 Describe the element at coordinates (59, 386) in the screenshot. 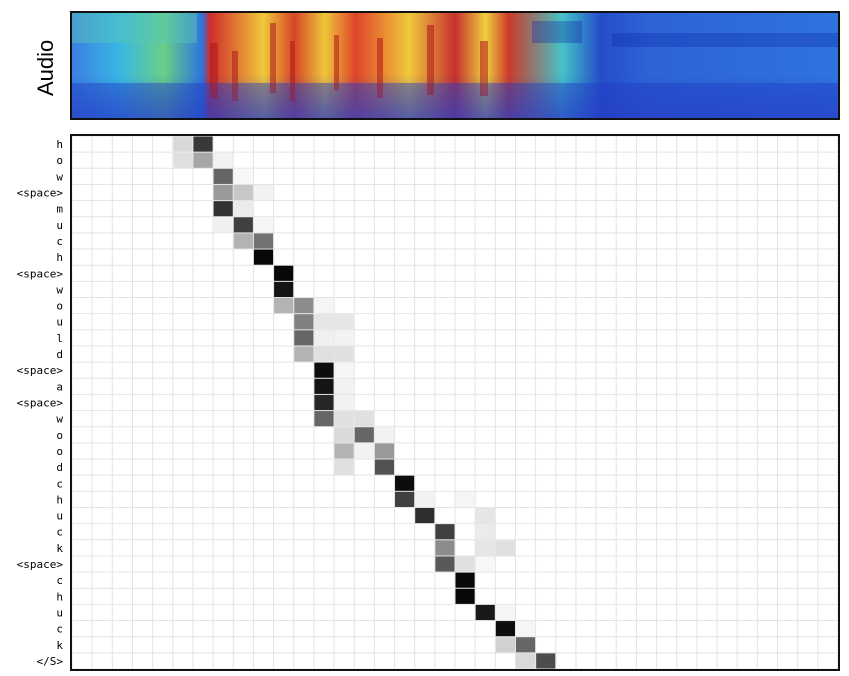

I see `row-label: a` at that location.